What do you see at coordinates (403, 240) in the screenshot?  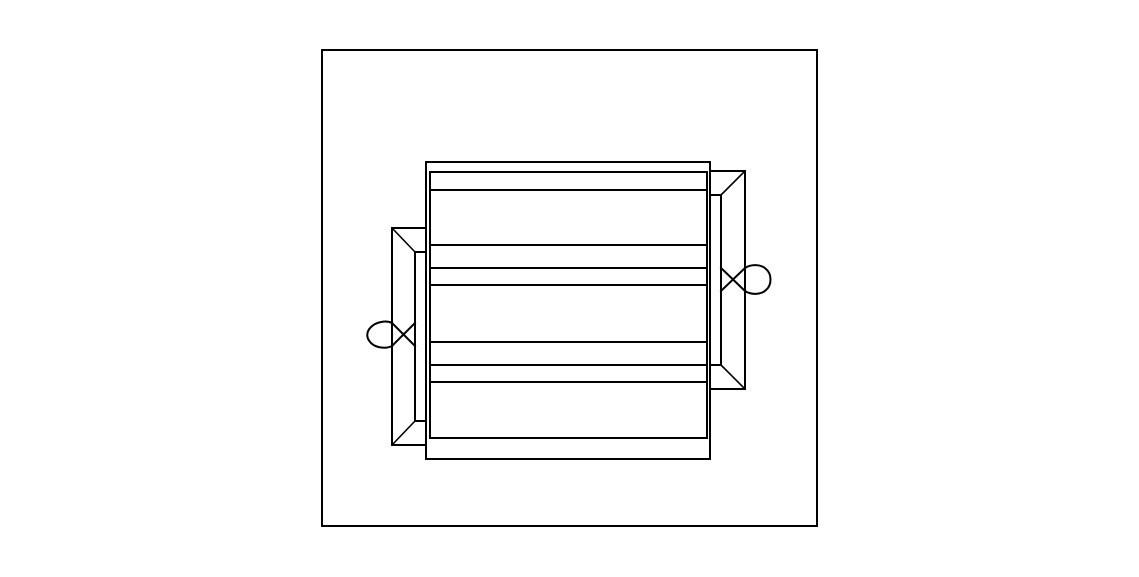 I see `left-bracket-top-bevel` at bounding box center [403, 240].